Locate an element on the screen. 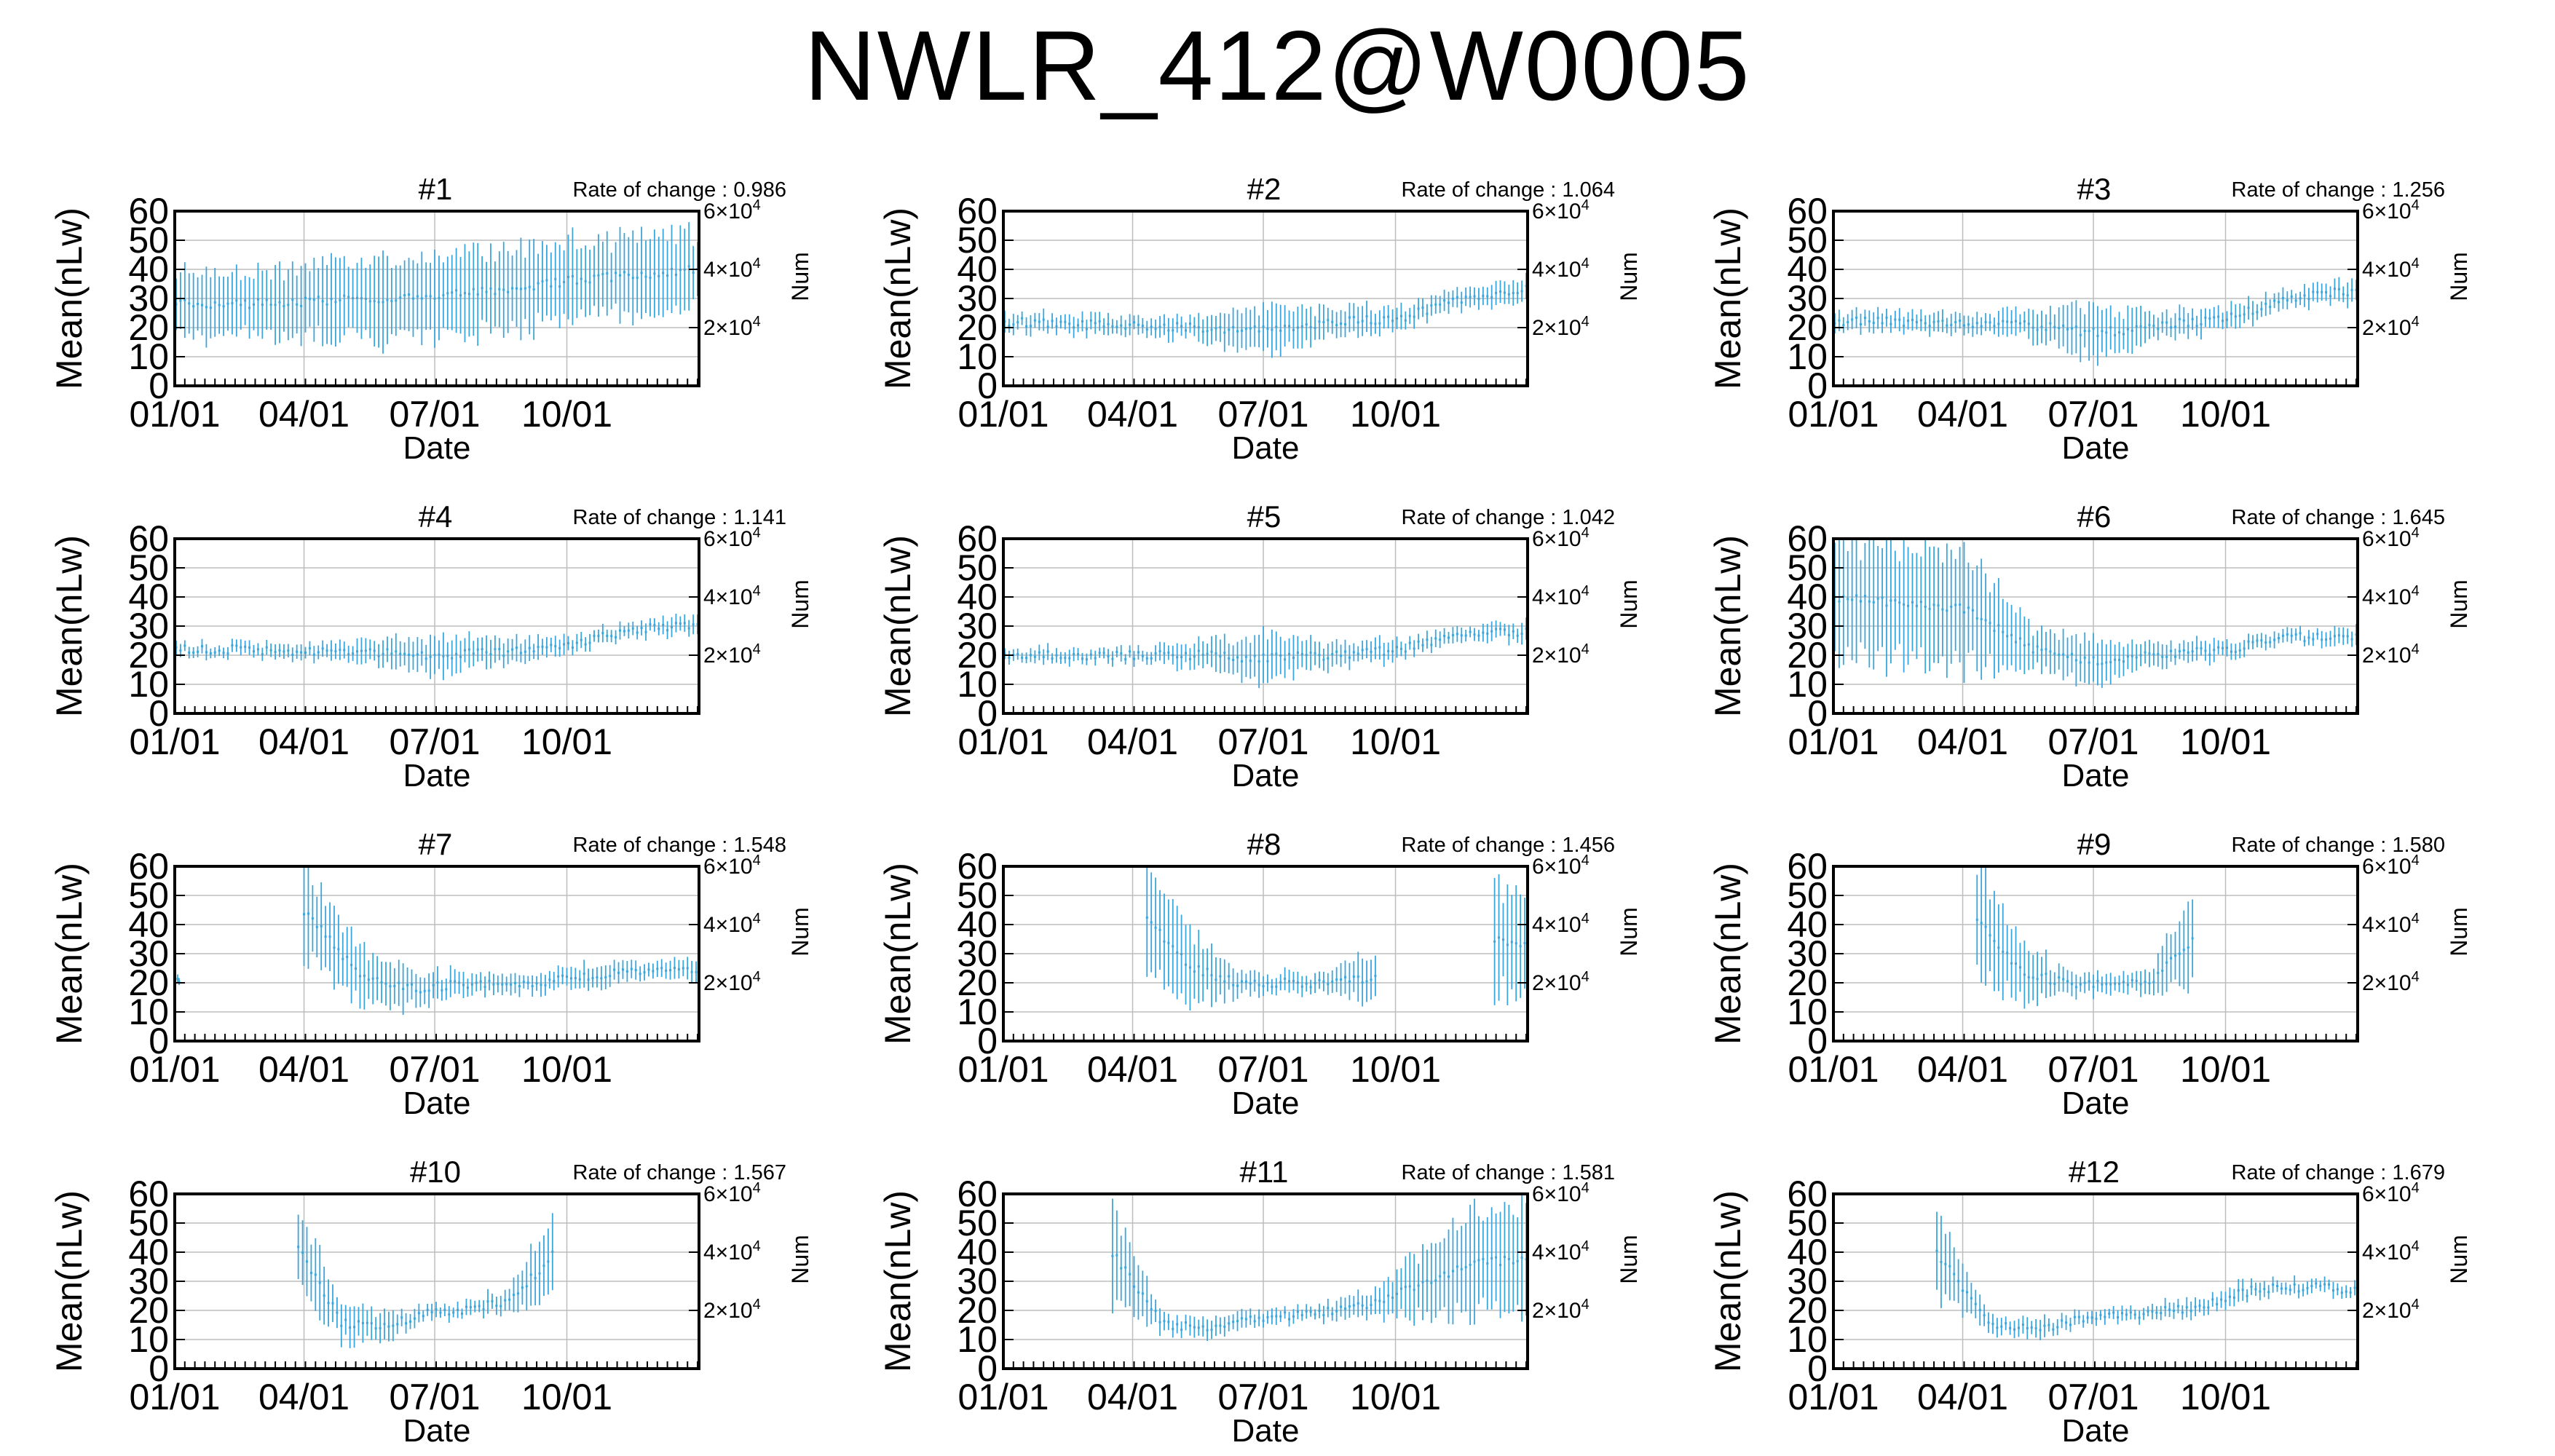 This screenshot has width=2555, height=1456. y2-axis-label: Num is located at coordinates (1629, 1259).